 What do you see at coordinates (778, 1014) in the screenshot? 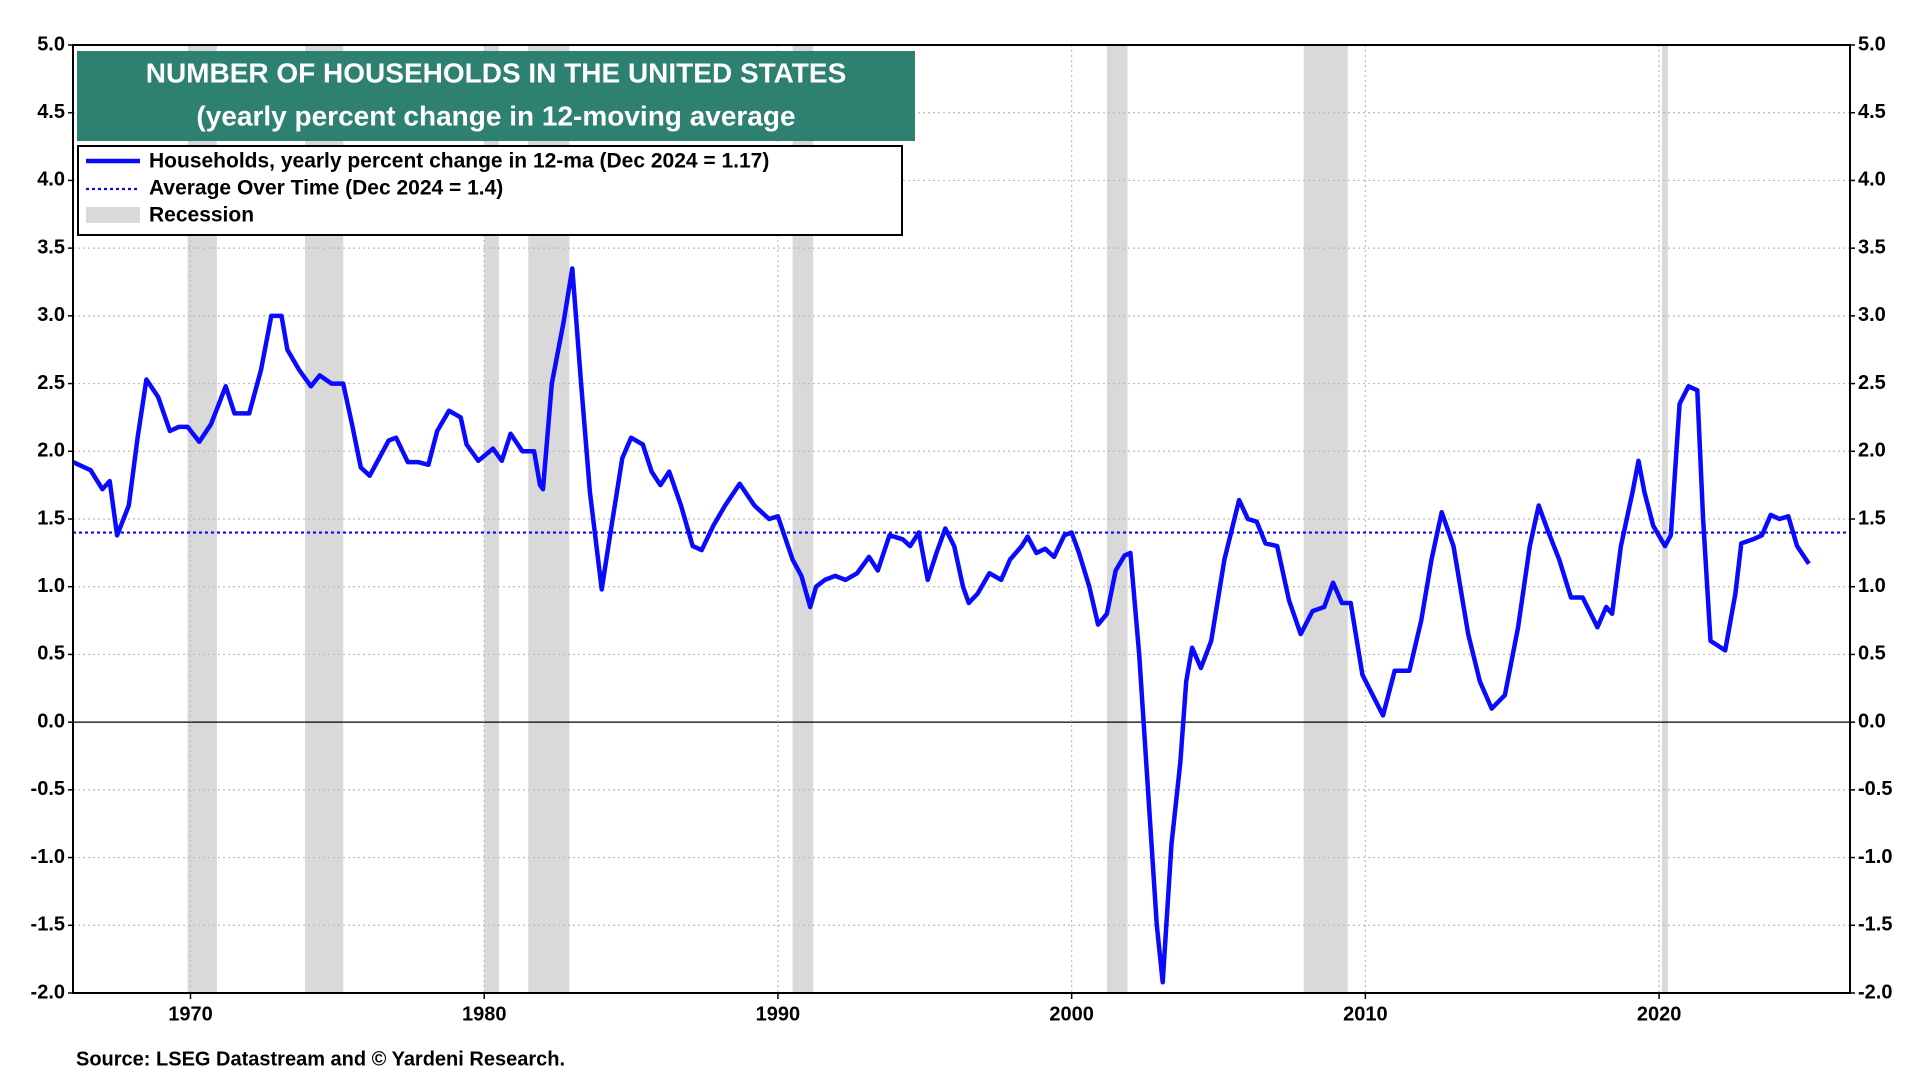
I see `x-tick-label: 1990` at bounding box center [778, 1014].